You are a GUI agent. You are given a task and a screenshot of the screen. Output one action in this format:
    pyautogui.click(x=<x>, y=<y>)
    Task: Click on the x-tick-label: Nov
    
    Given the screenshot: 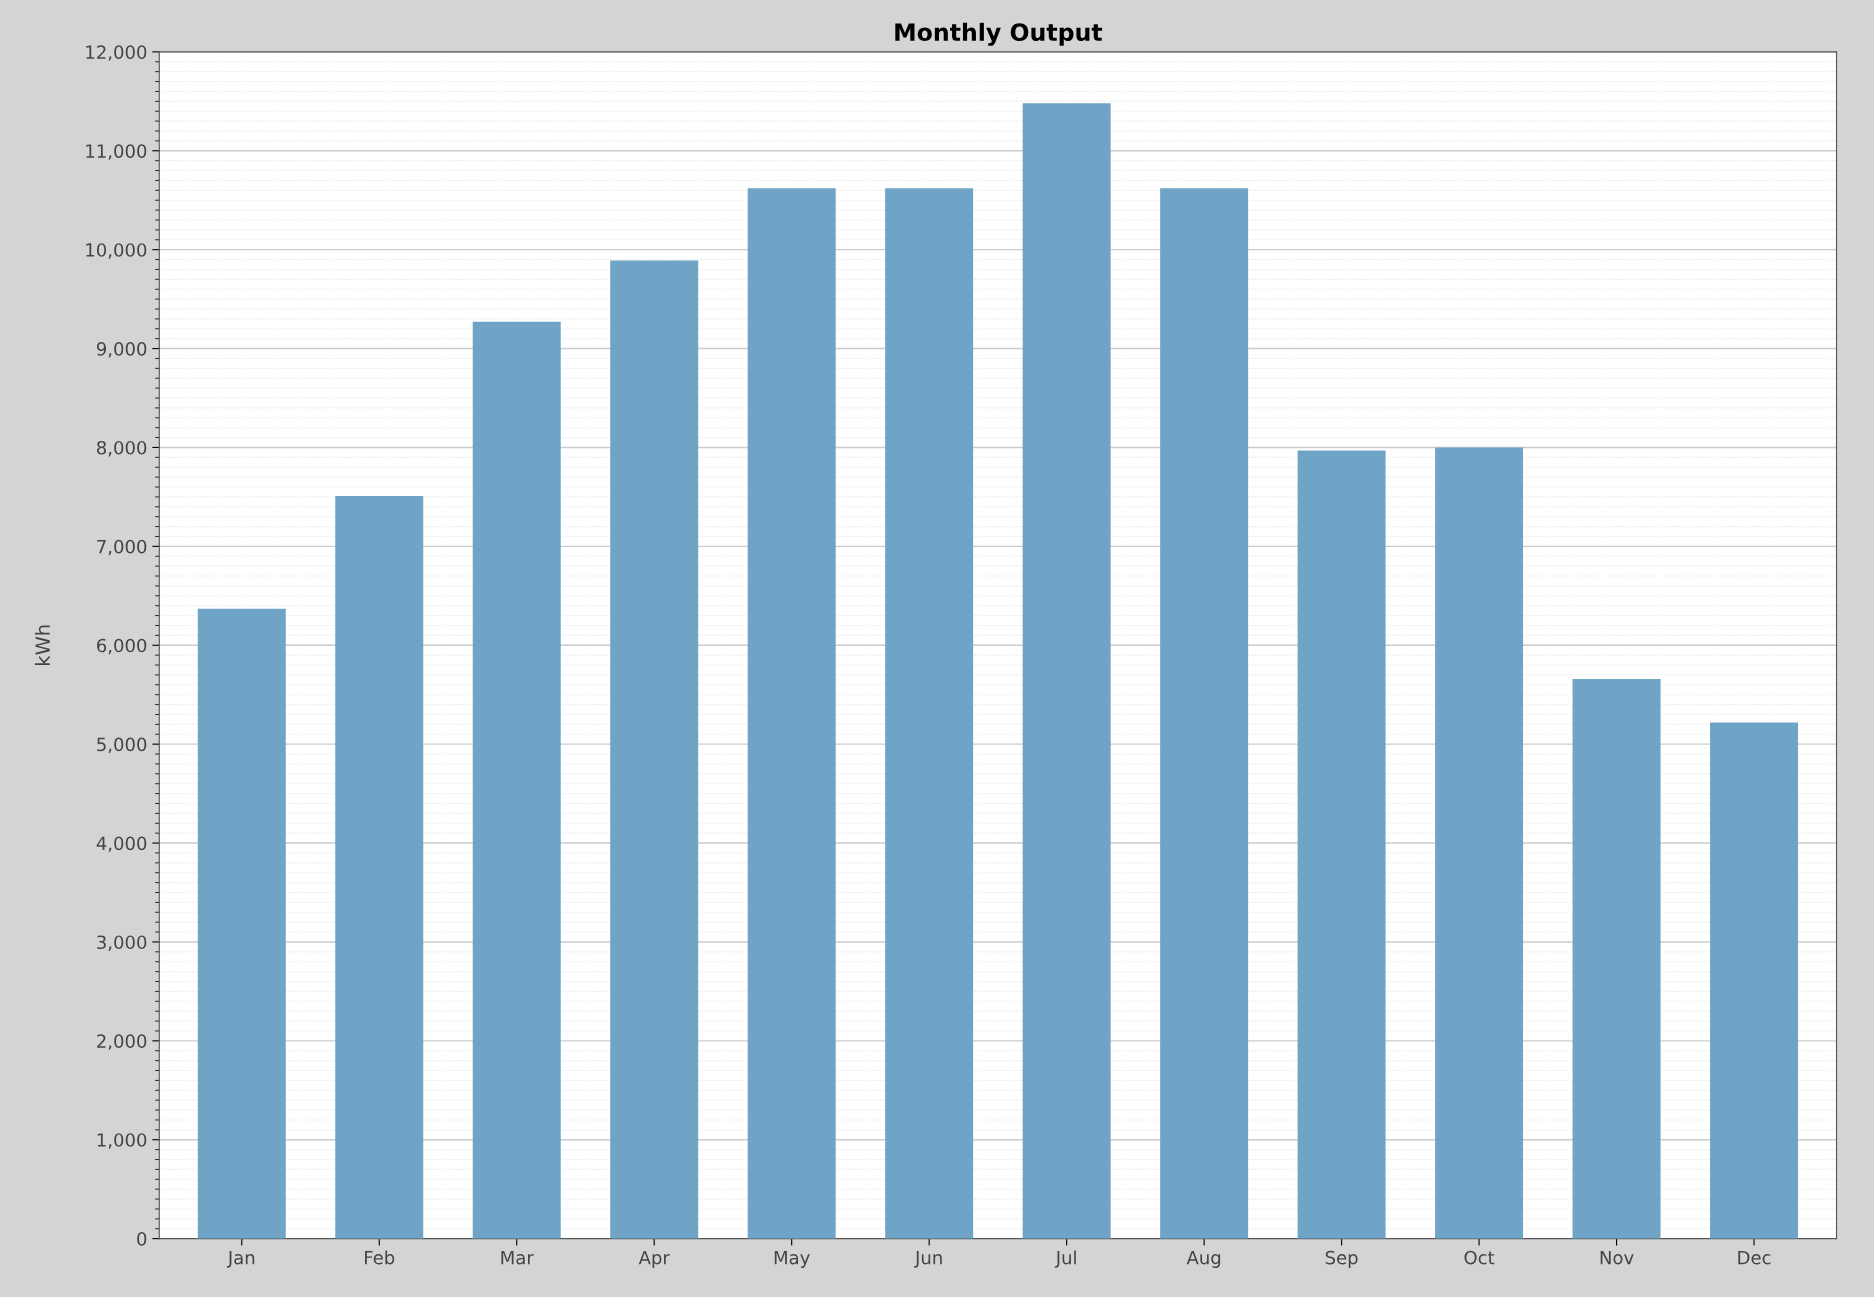 What is the action you would take?
    pyautogui.click(x=1617, y=1258)
    